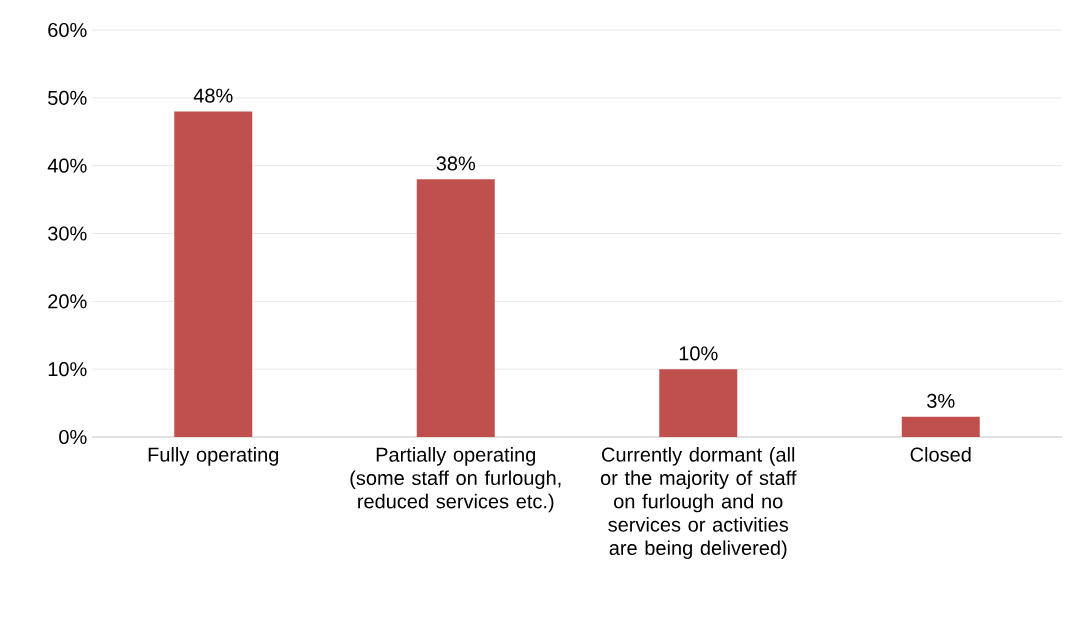 The image size is (1066, 643). Describe the element at coordinates (213, 95) in the screenshot. I see `data-label: 48%` at that location.